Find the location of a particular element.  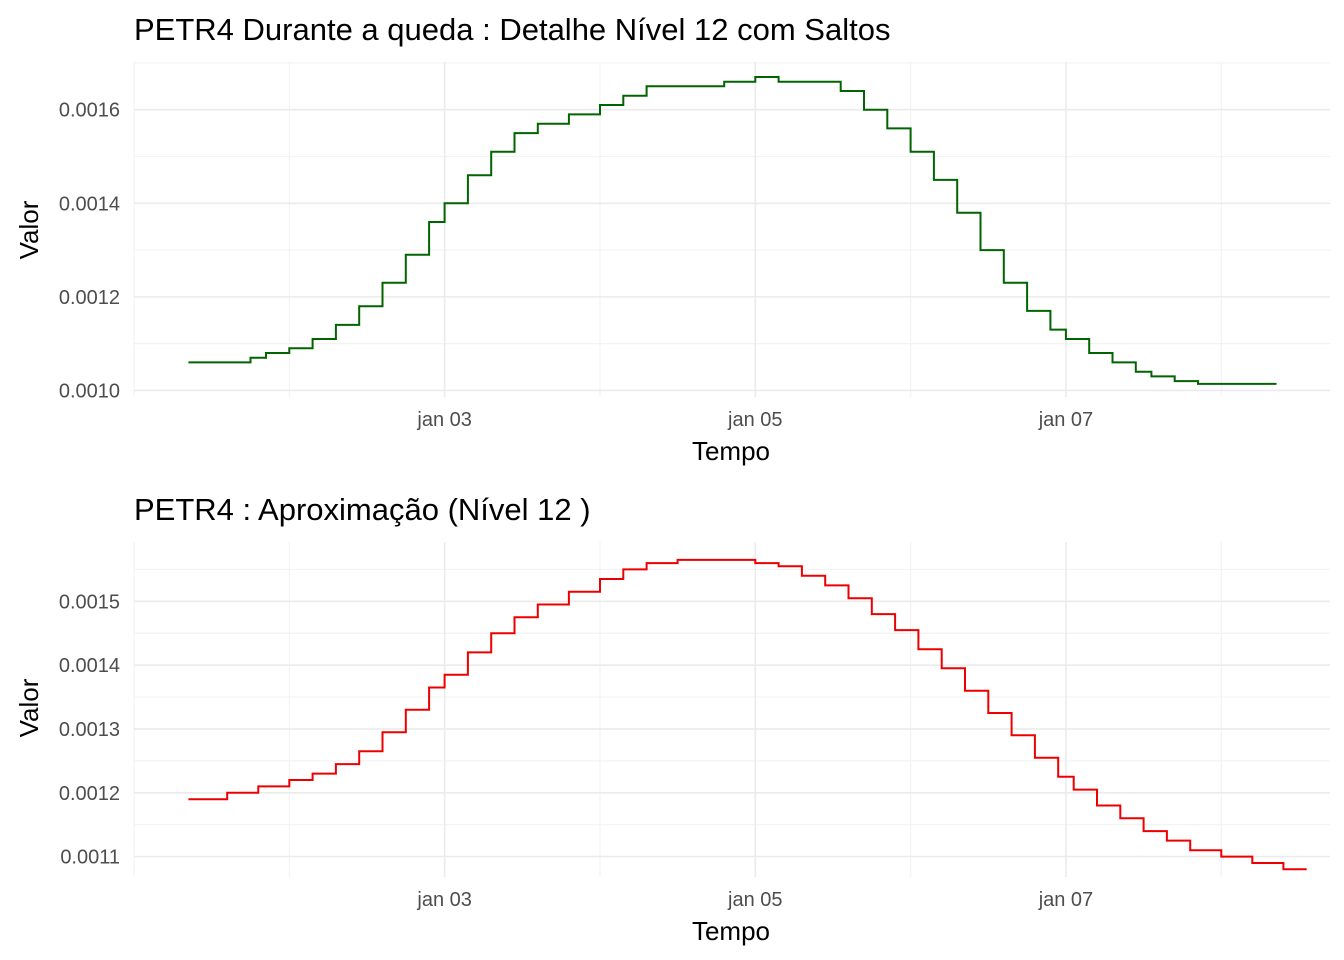

y-tick-label: 0.0010 is located at coordinates (89, 391).